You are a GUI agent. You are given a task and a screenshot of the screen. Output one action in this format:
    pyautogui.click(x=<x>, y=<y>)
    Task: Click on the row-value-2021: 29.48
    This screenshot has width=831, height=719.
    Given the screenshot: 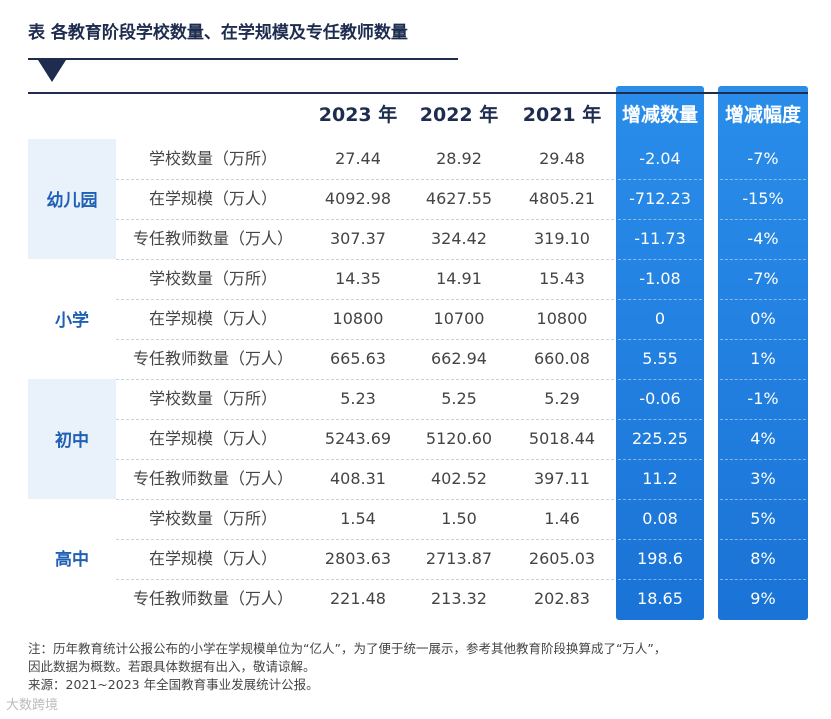 What is the action you would take?
    pyautogui.click(x=562, y=158)
    